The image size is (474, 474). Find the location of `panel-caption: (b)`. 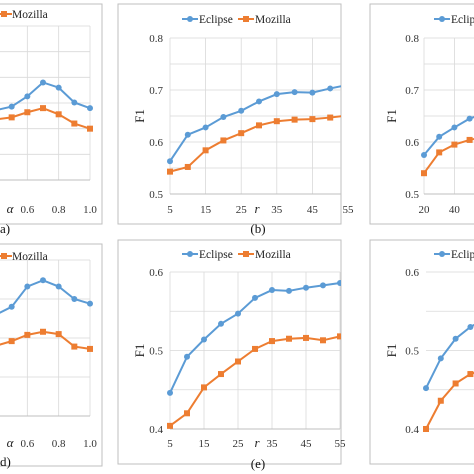

panel-caption: (b) is located at coordinates (257, 228).